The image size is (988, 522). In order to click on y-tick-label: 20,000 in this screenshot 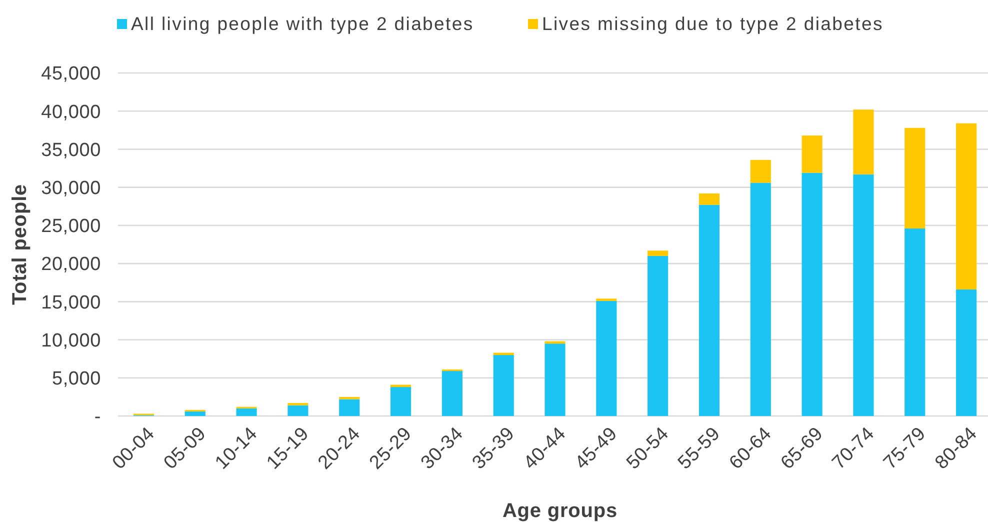, I will do `click(71, 265)`.